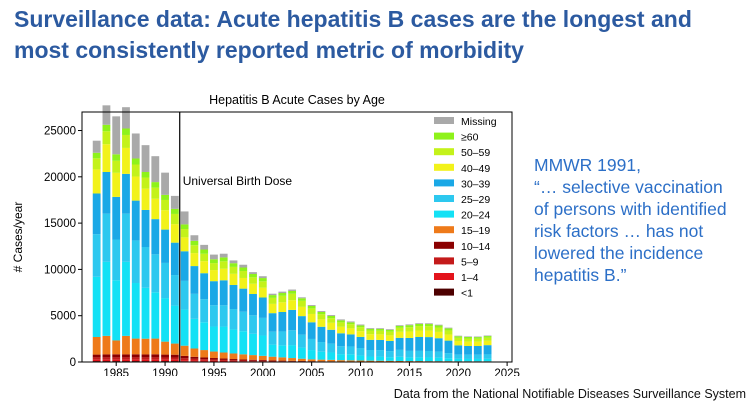  What do you see at coordinates (235, 237) in the screenshot?
I see `annotation-layer: Universal Birth Dose` at bounding box center [235, 237].